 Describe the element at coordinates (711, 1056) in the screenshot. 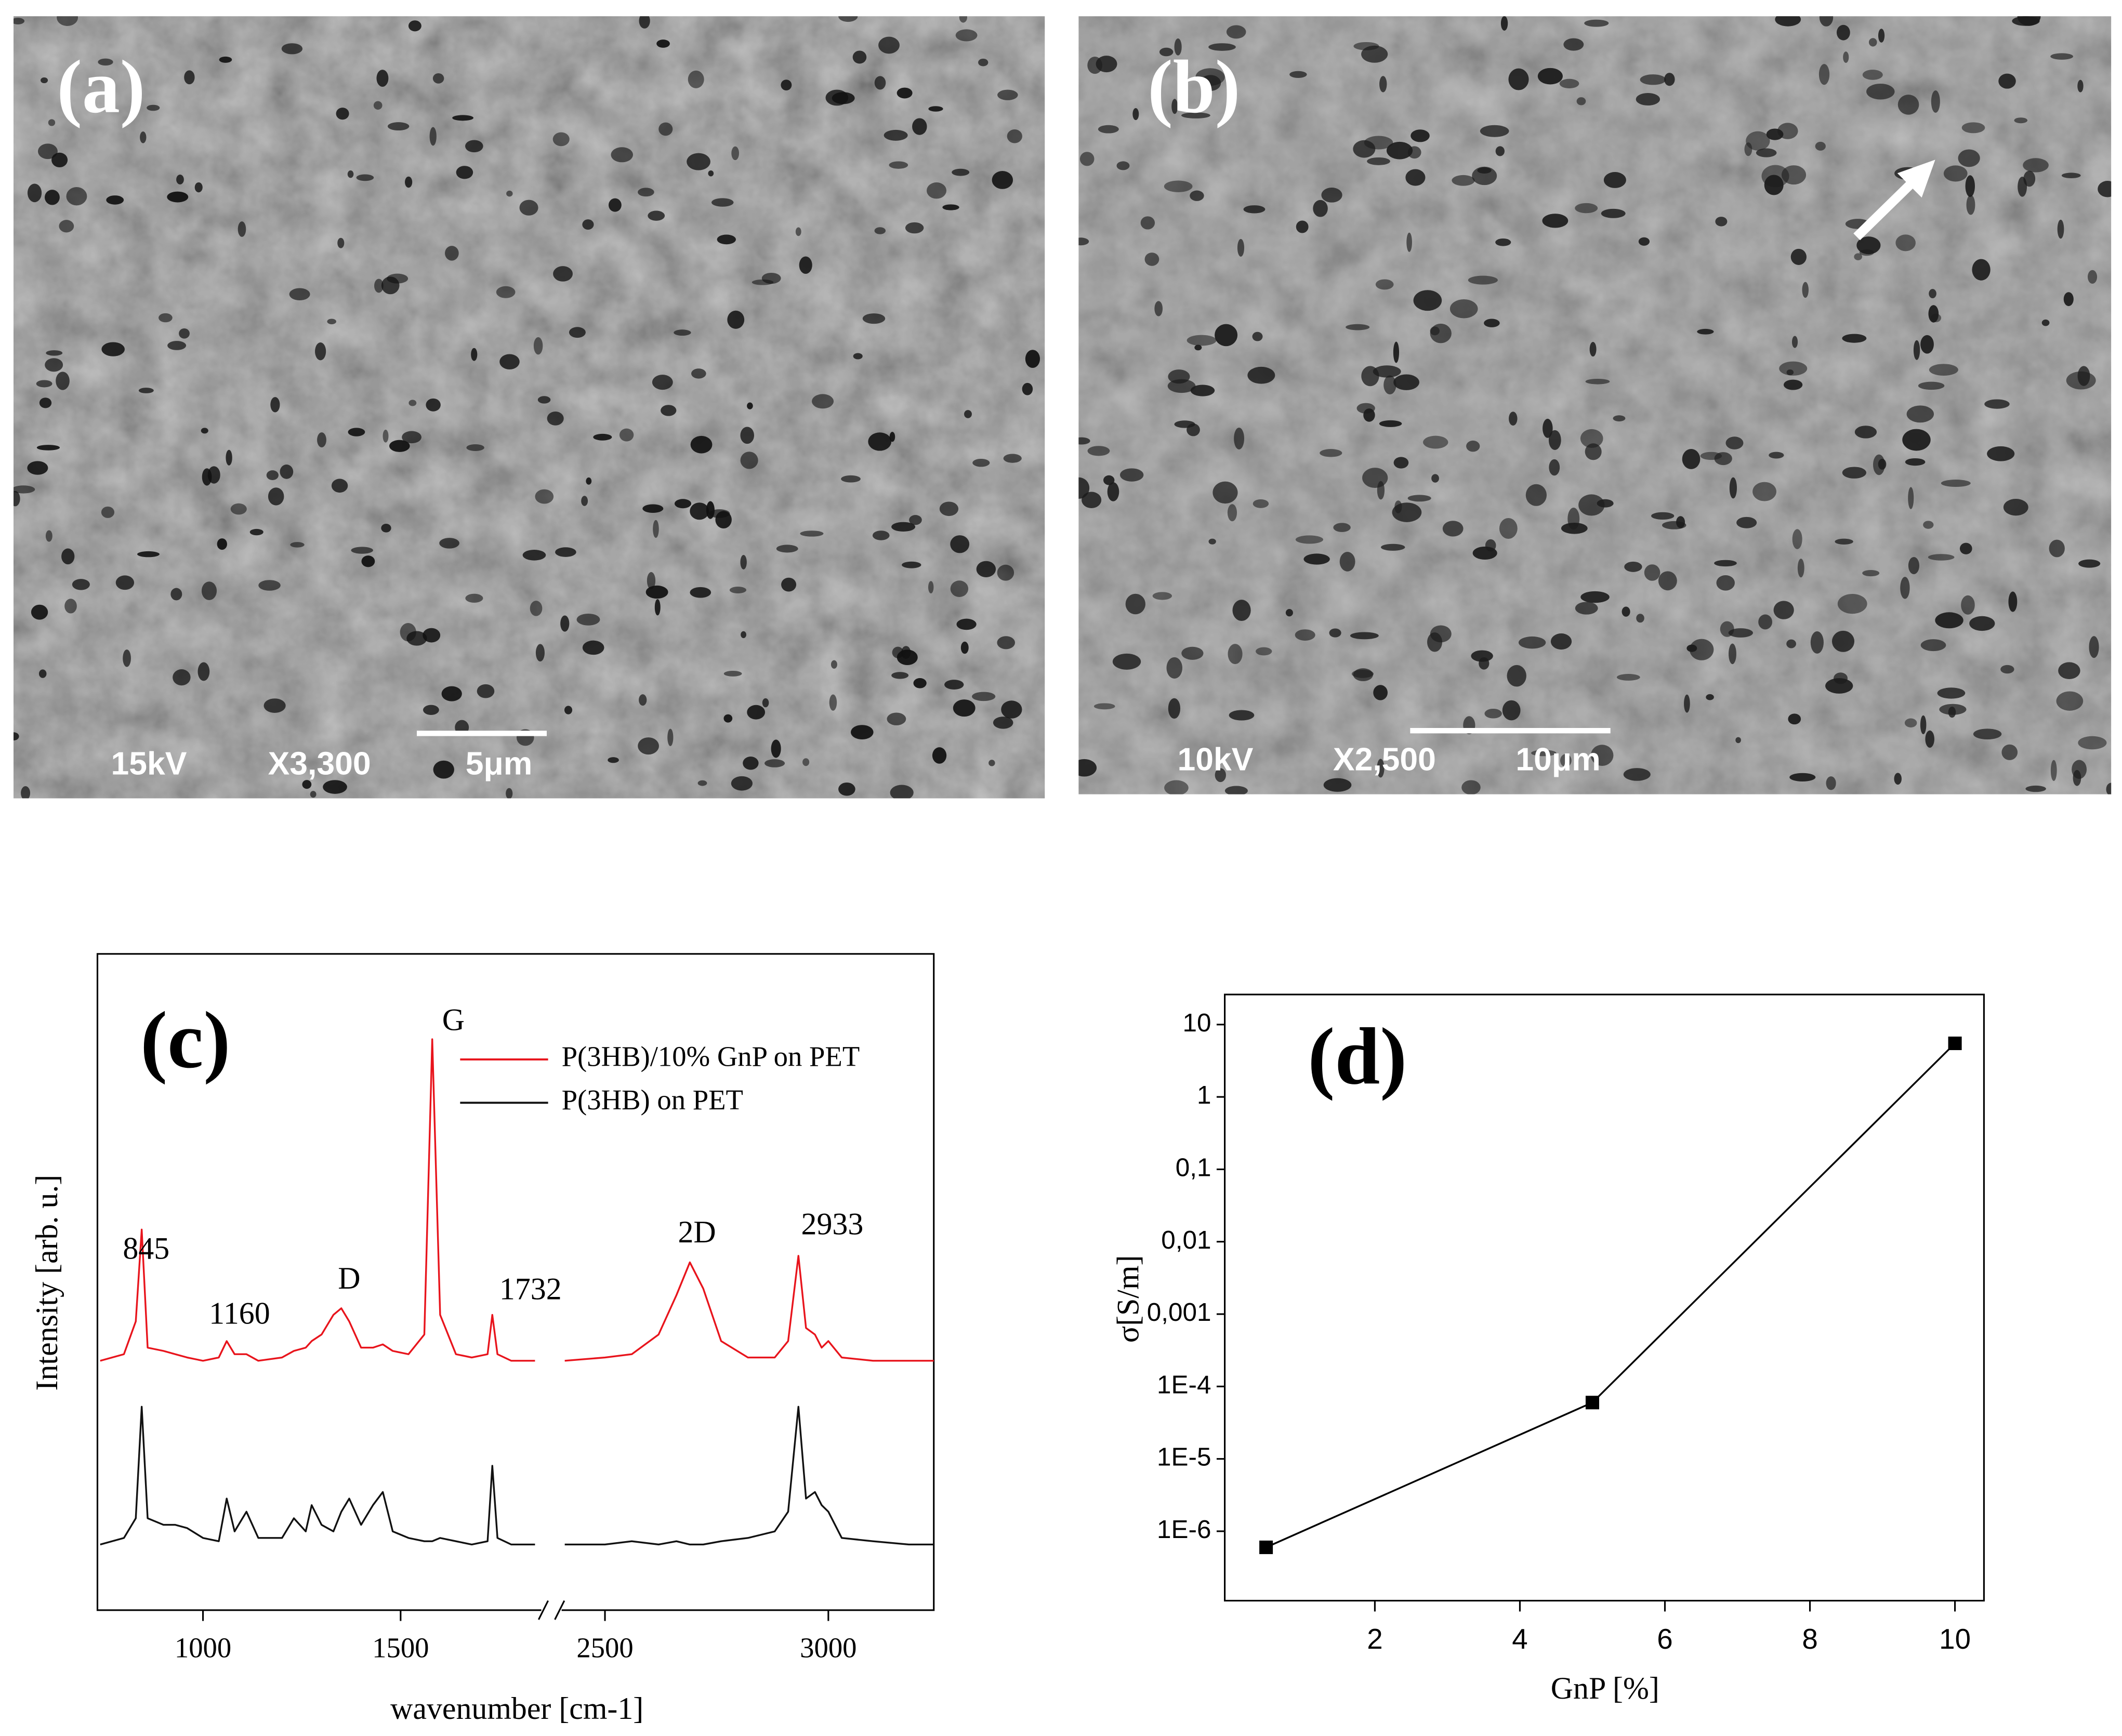

I see `legend-label: P(3HB)/10% GnP on PET` at that location.